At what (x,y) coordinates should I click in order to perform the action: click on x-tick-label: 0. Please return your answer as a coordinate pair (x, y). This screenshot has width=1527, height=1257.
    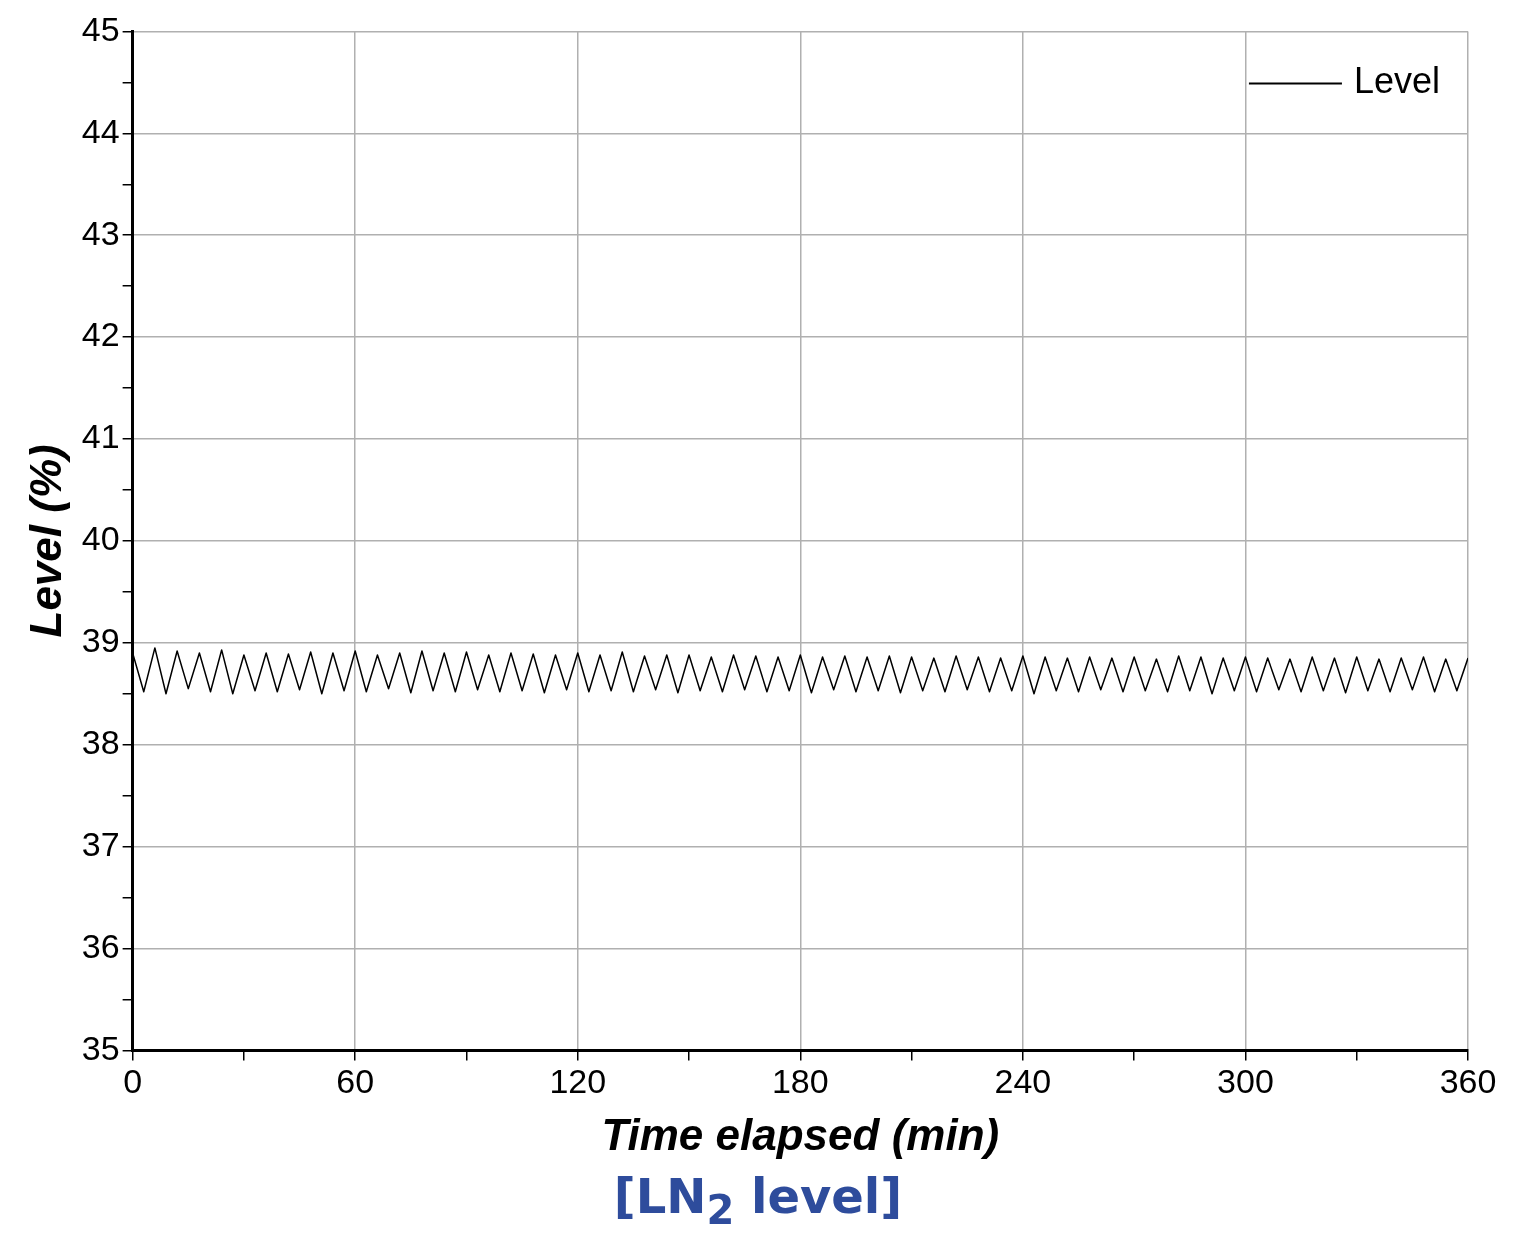
    Looking at the image, I should click on (133, 1081).